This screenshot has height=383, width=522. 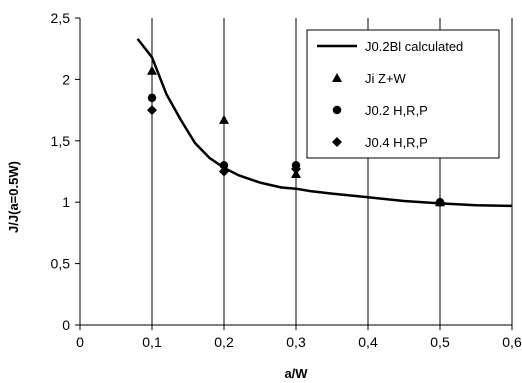 I want to click on y-tick-label: 1,5, so click(x=61, y=141).